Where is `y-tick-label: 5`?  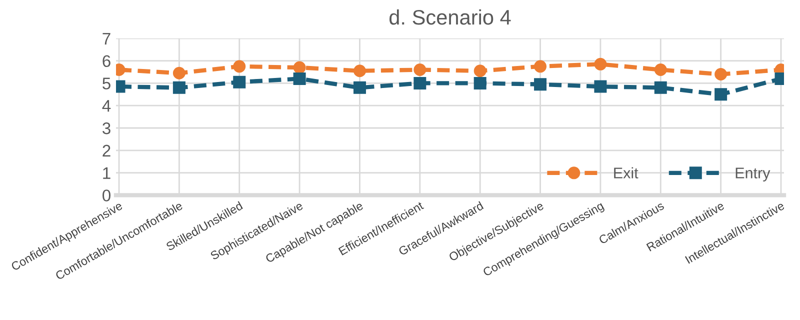 y-tick-label: 5 is located at coordinates (106, 84).